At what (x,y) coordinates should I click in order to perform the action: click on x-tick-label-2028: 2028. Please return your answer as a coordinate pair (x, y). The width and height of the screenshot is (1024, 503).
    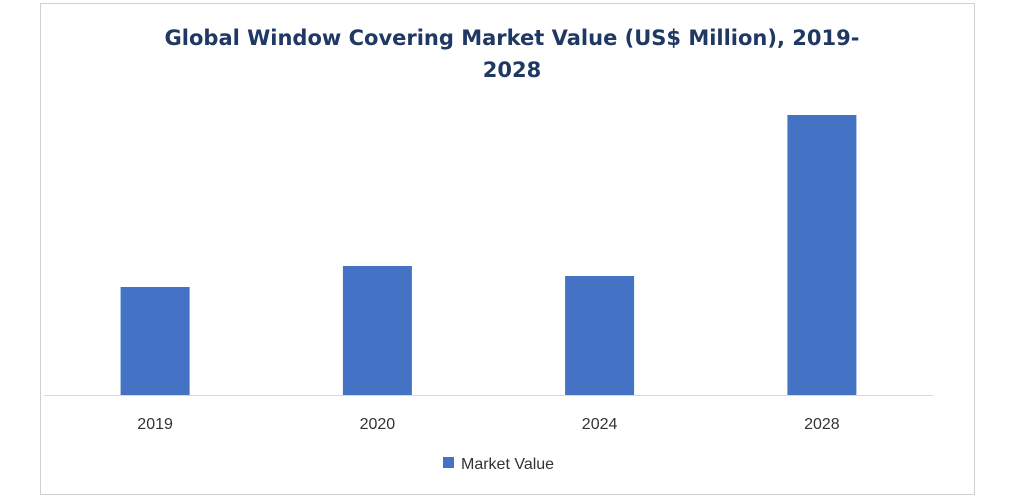
    Looking at the image, I should click on (822, 424).